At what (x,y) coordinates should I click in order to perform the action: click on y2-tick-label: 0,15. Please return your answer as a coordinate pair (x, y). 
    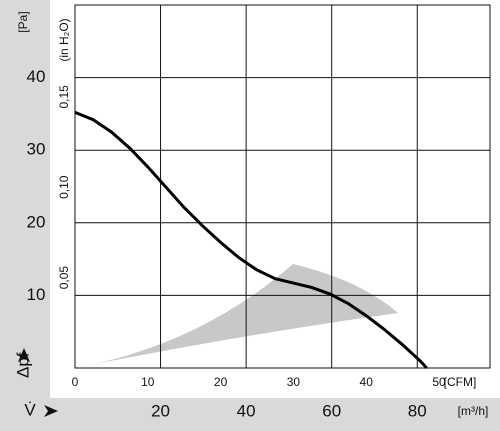
    Looking at the image, I should click on (64, 97).